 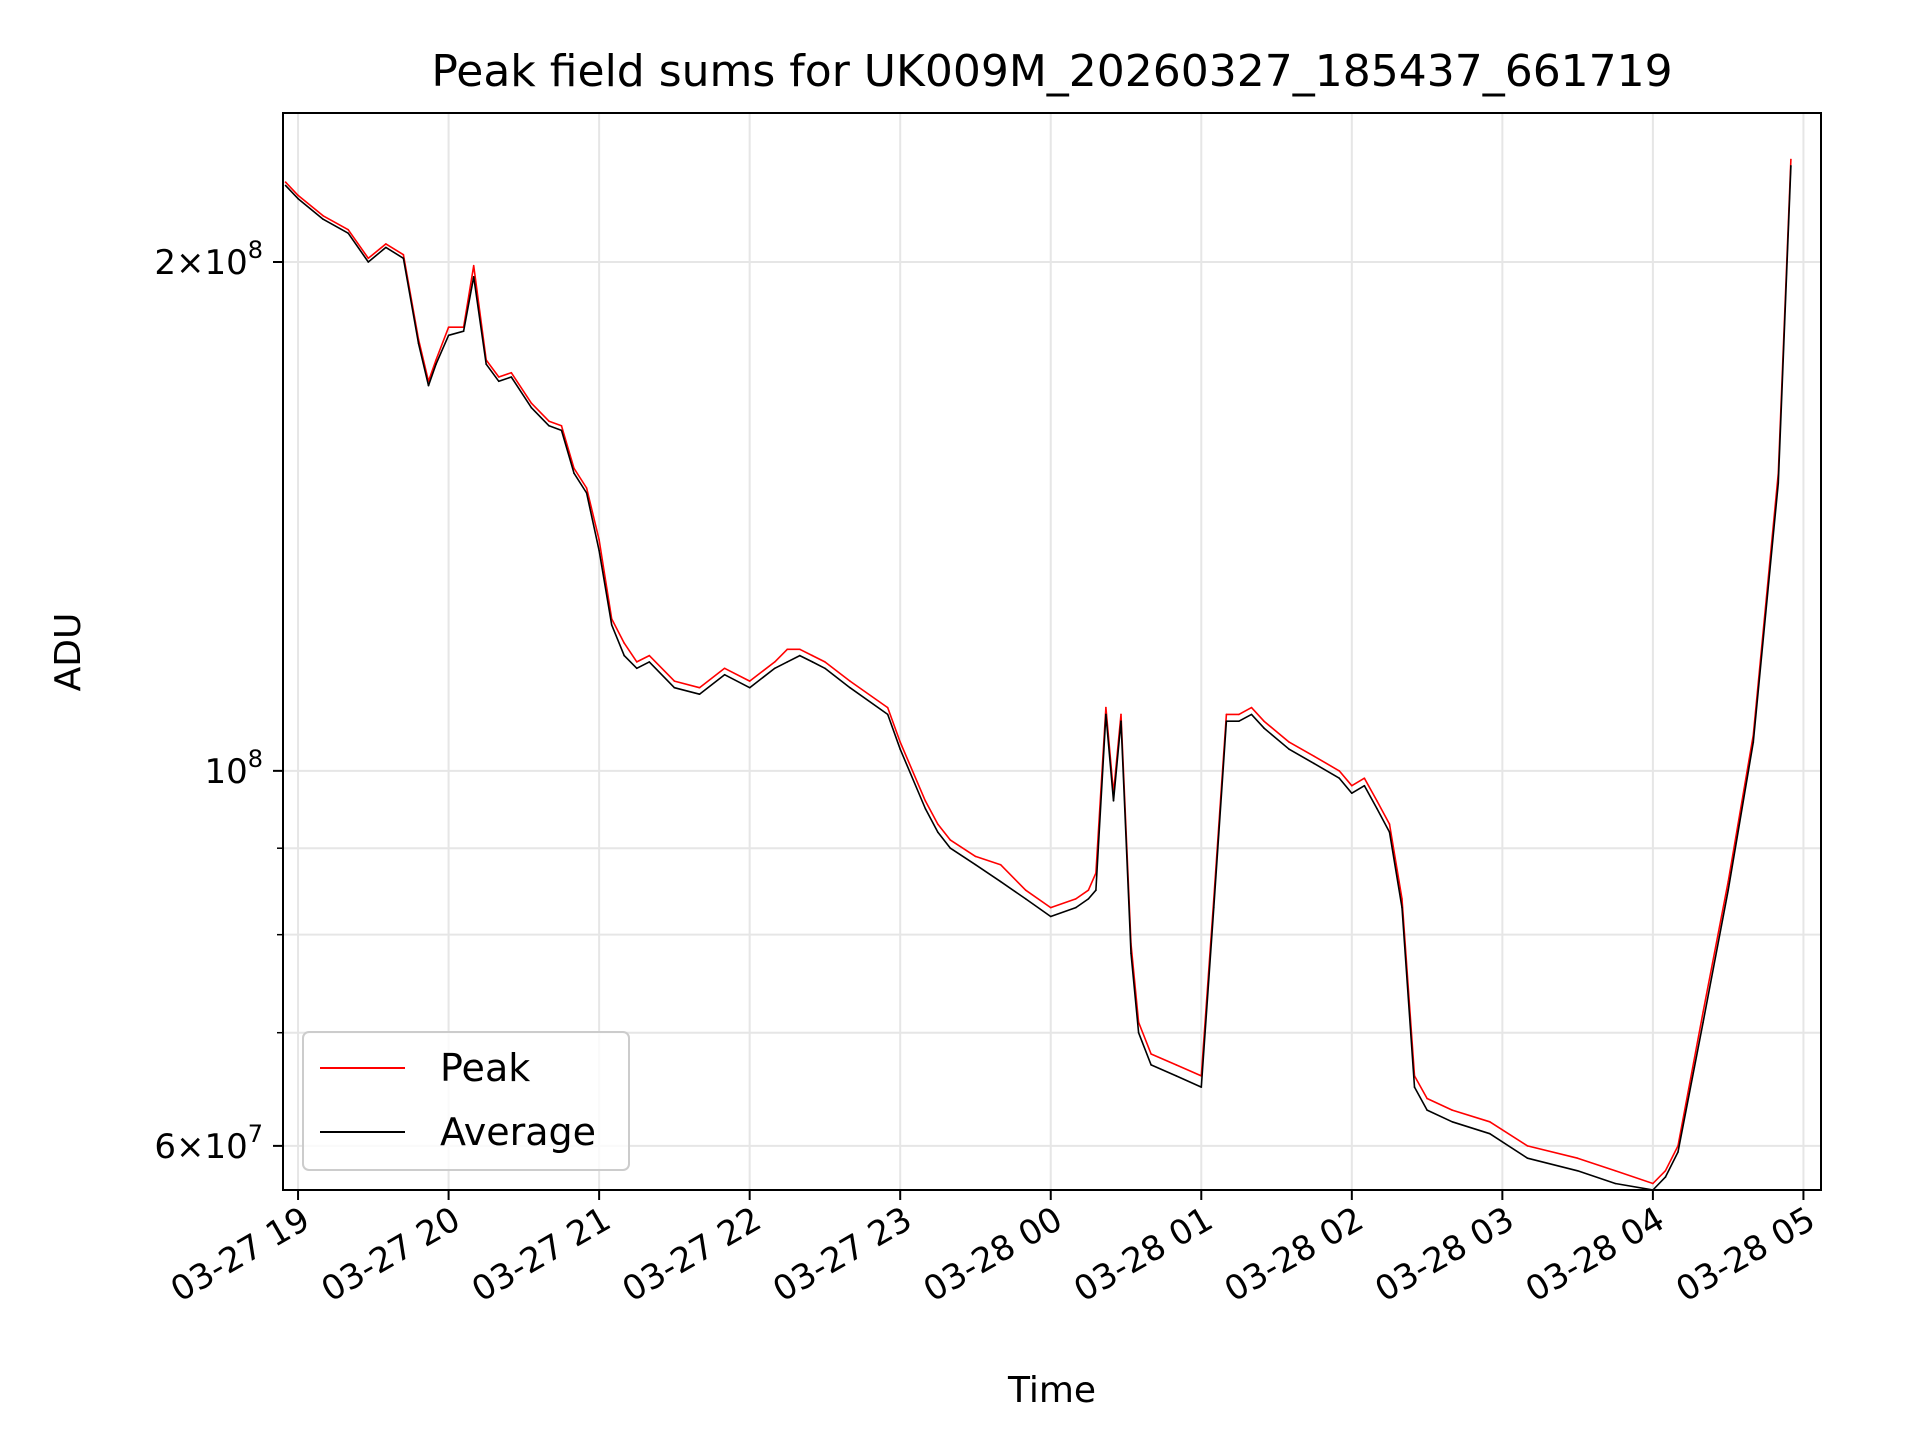 What do you see at coordinates (208, 259) in the screenshot?
I see `y-tick-label: 2×108` at bounding box center [208, 259].